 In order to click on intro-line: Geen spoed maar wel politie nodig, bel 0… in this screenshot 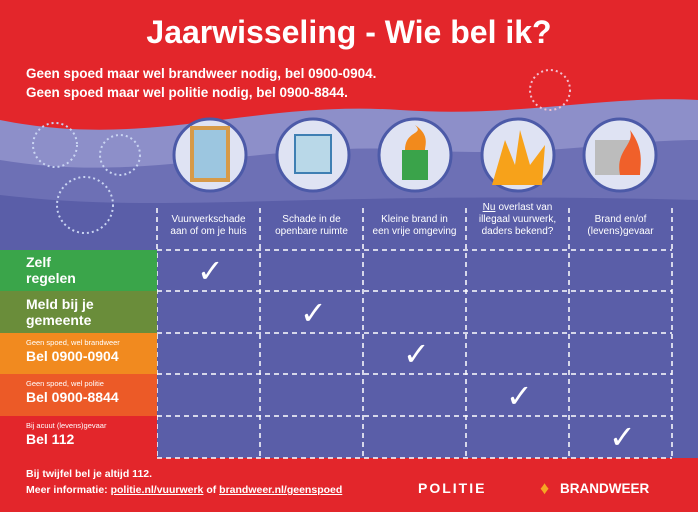, I will do `click(187, 92)`.